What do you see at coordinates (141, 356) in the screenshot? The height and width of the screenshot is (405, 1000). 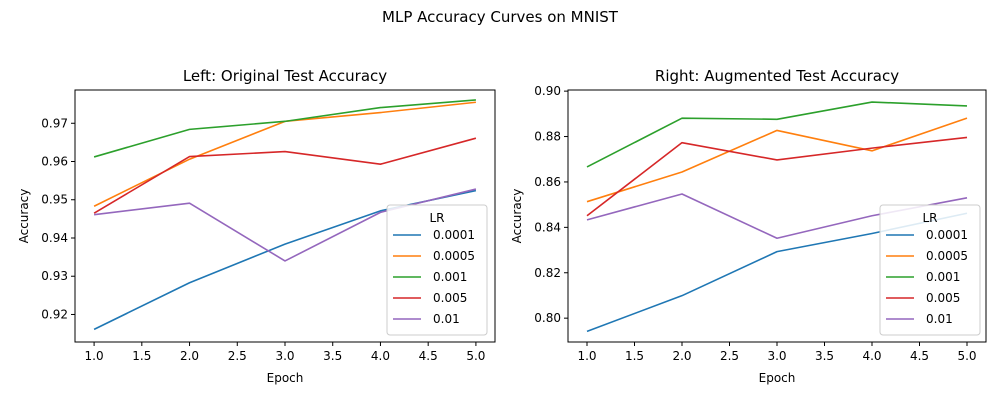 I see `left-x-tick-label: 1.5` at bounding box center [141, 356].